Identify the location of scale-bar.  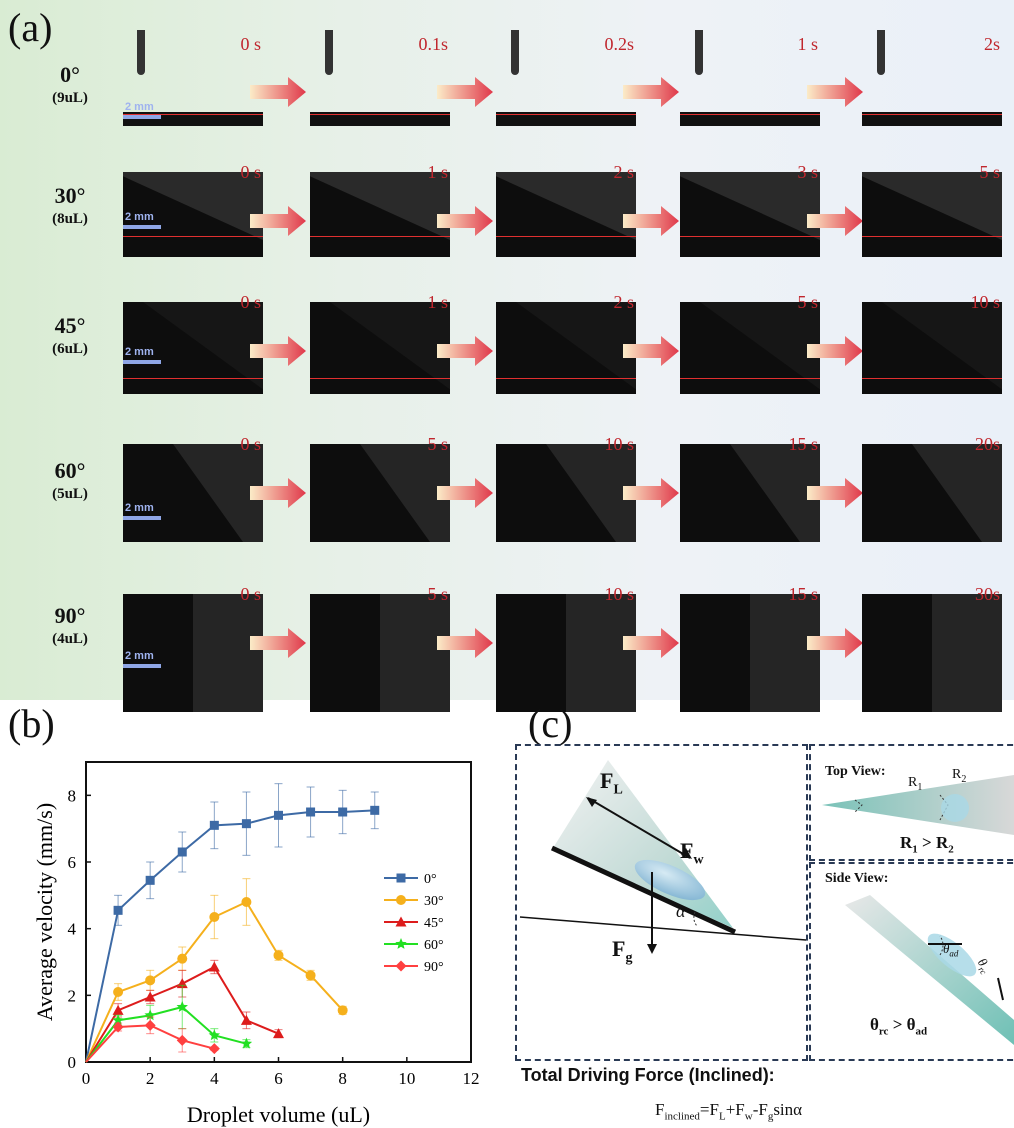
(142, 117).